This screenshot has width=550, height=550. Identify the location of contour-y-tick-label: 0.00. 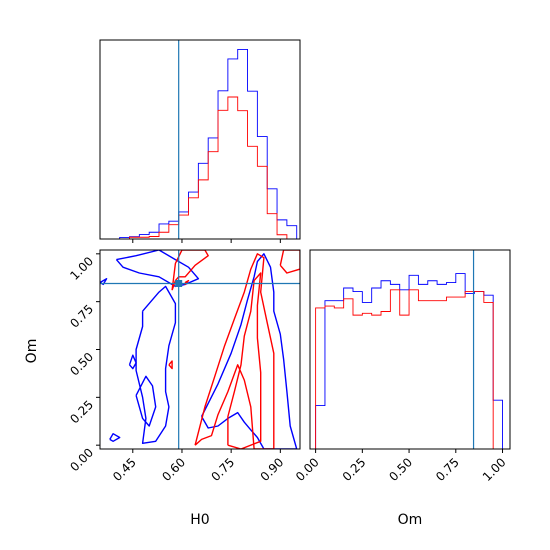
(81, 459).